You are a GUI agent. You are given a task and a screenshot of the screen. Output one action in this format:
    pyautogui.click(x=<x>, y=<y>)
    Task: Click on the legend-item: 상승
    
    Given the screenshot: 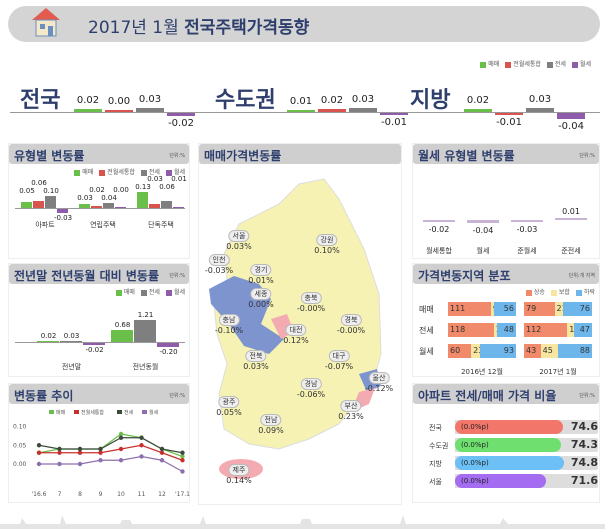 What is the action you would take?
    pyautogui.click(x=535, y=291)
    